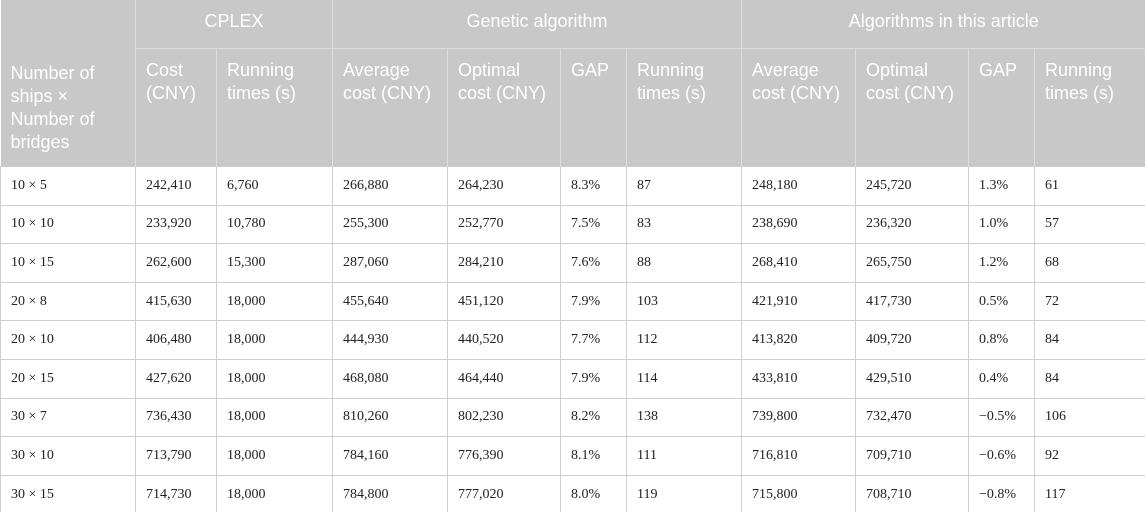  What do you see at coordinates (1002, 186) in the screenshot?
I see `table-cell: 1.3%` at bounding box center [1002, 186].